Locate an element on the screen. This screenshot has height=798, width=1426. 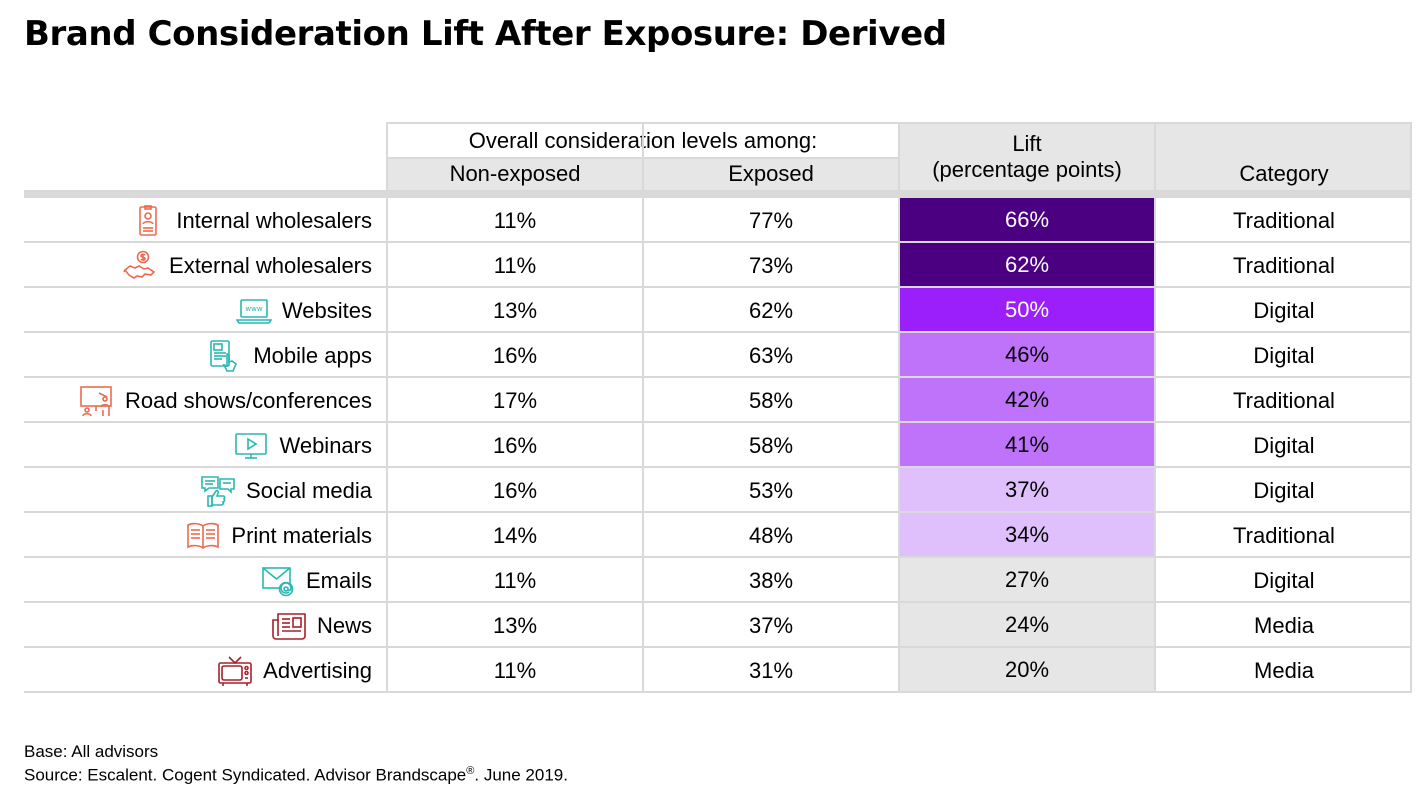
lift-value: 50% is located at coordinates (1027, 309).